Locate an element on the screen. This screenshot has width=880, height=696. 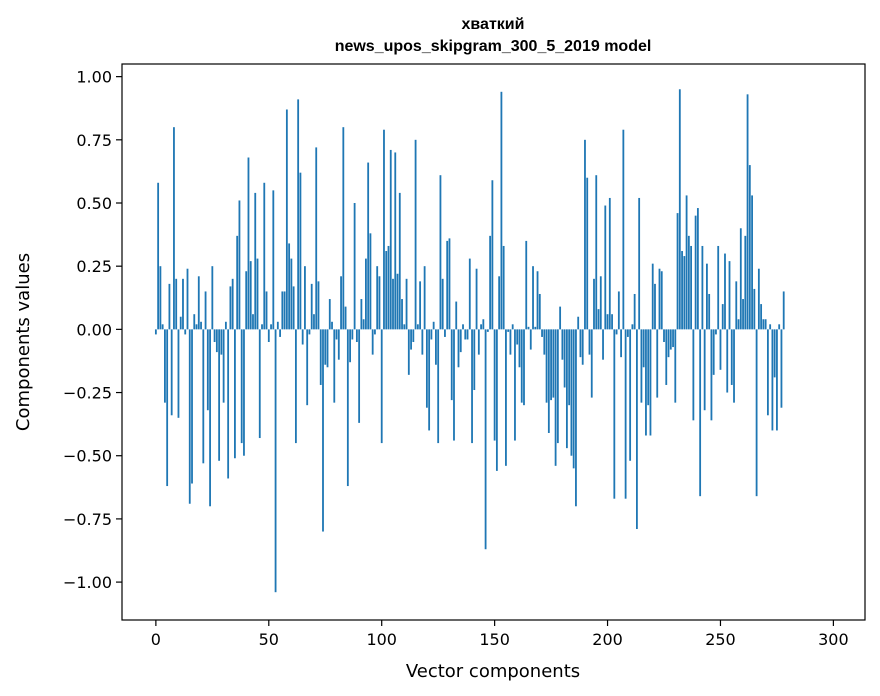
x-axis-label: Vector components is located at coordinates (493, 671).